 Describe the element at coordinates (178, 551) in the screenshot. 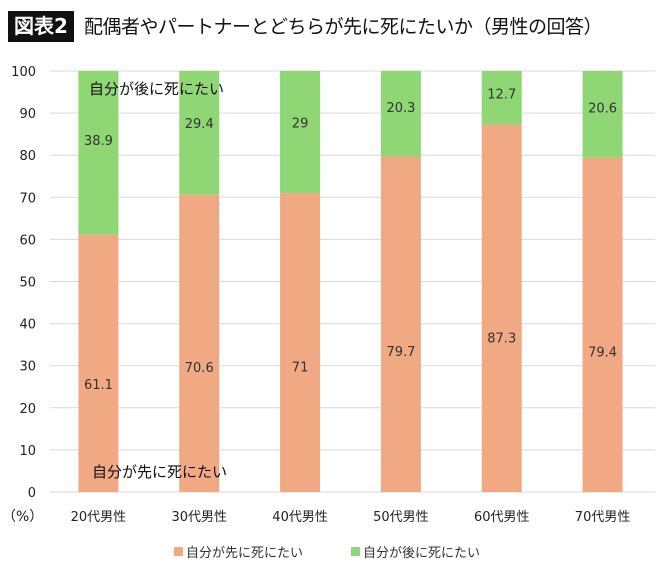

I see `legend-swatch-first` at that location.